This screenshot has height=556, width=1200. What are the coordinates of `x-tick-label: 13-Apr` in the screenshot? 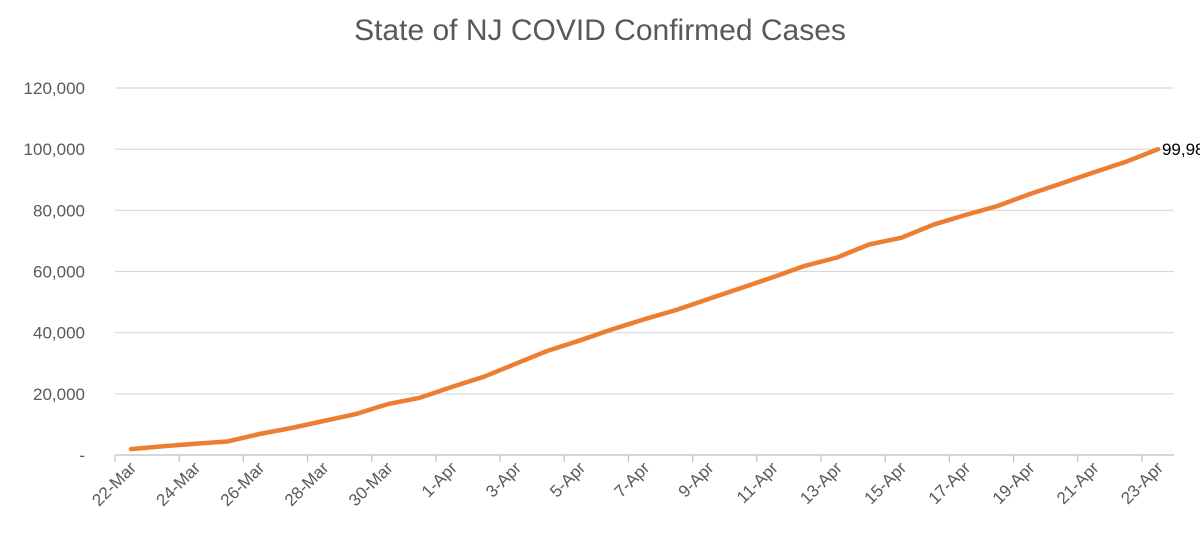 It's located at (821, 483).